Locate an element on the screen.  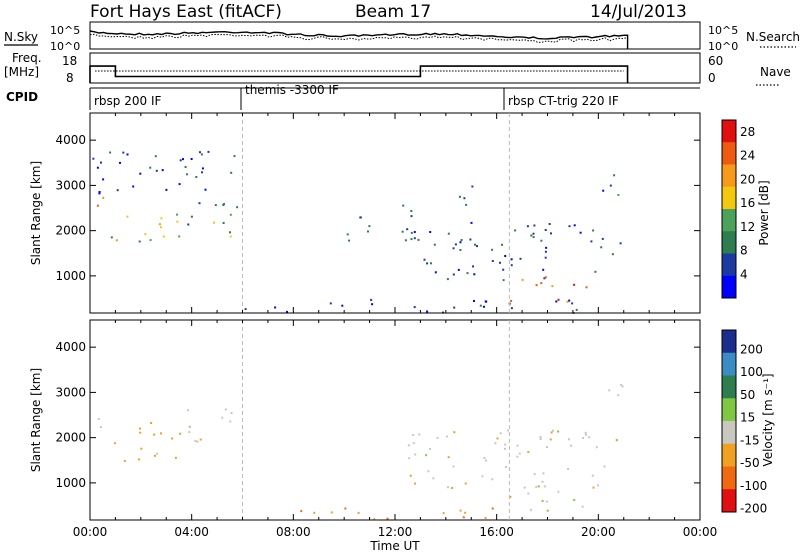
noise-panel-frame is located at coordinates (395, 35).